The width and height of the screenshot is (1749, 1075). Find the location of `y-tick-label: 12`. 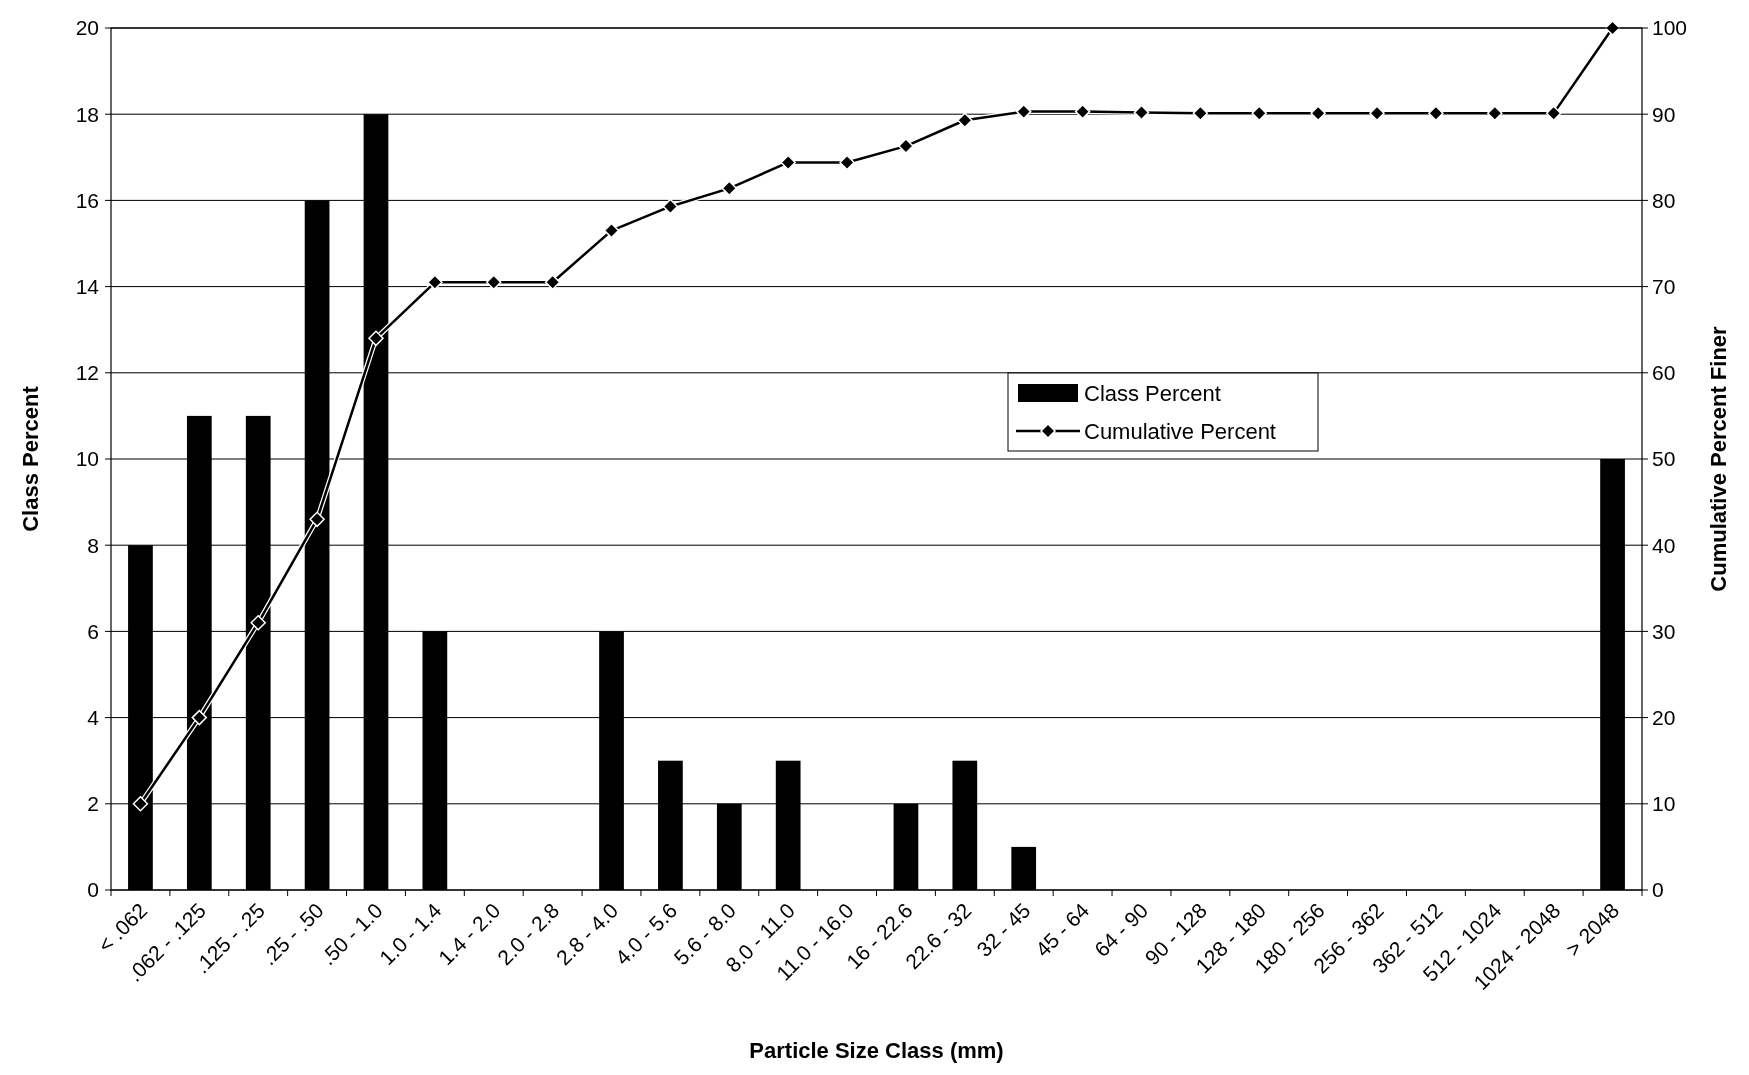

y-tick-label: 12 is located at coordinates (87, 373).